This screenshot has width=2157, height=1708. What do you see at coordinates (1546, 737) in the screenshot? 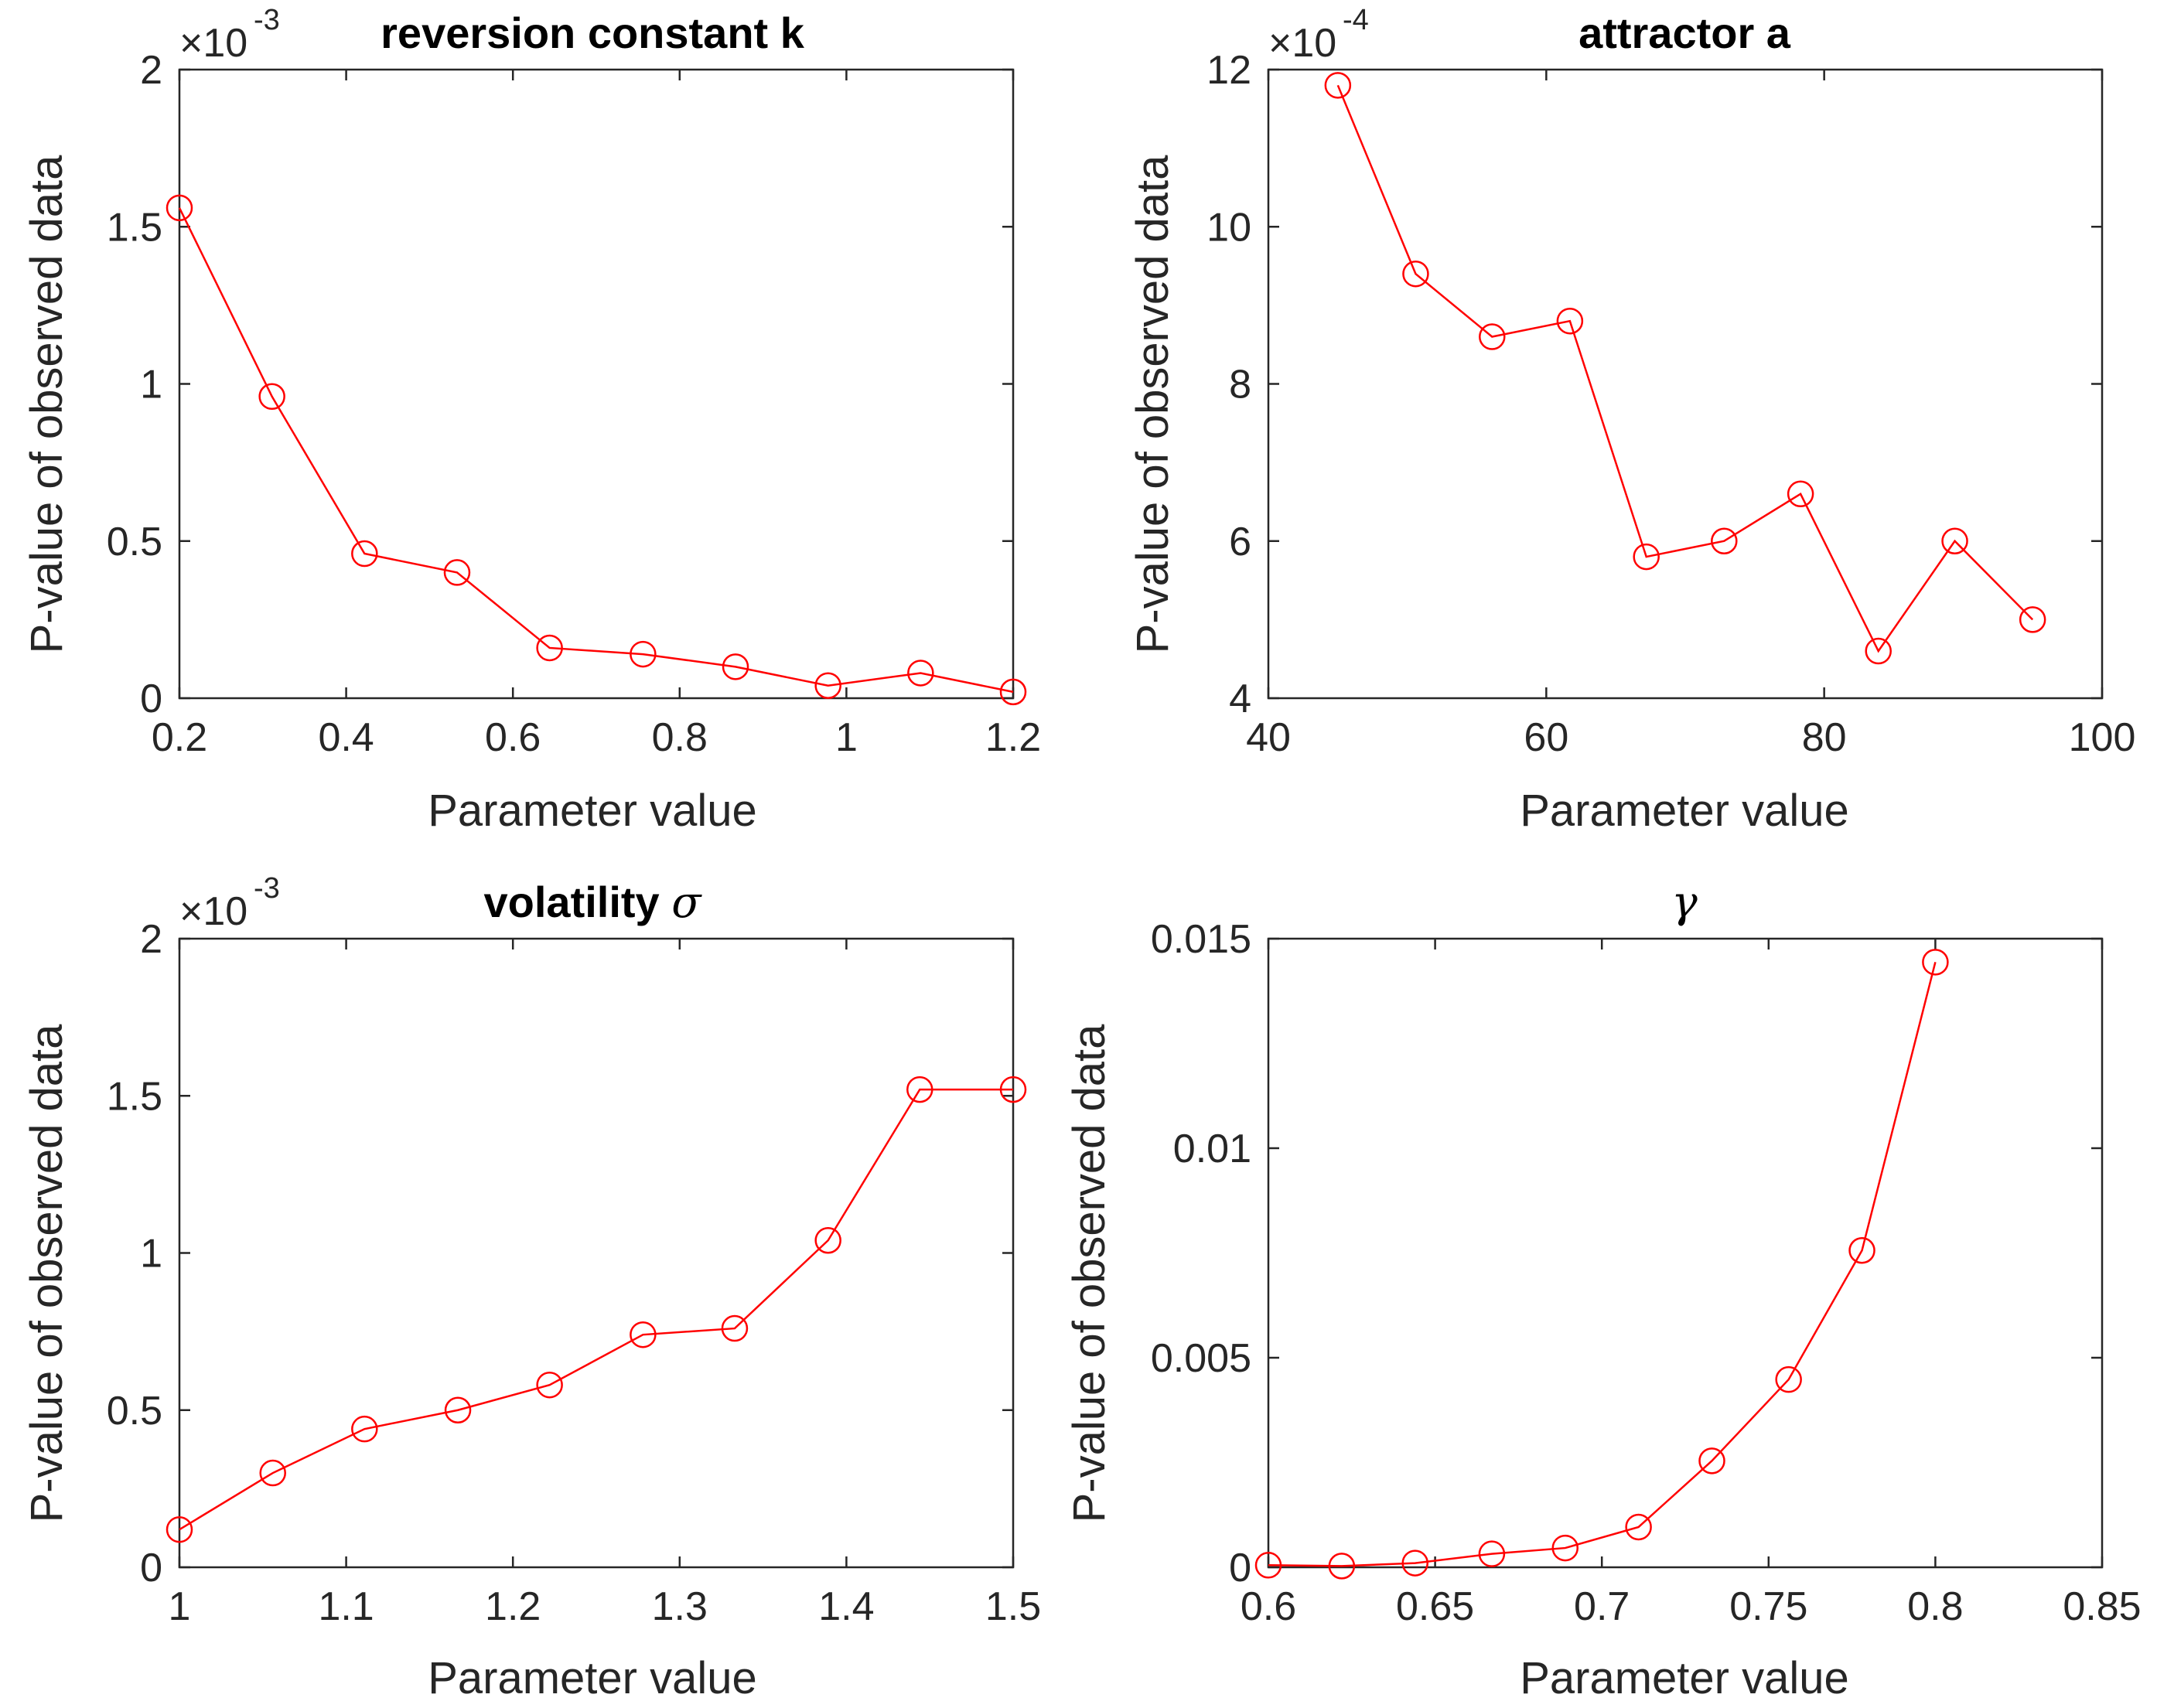
I see `x-tick-label: 60` at bounding box center [1546, 737].